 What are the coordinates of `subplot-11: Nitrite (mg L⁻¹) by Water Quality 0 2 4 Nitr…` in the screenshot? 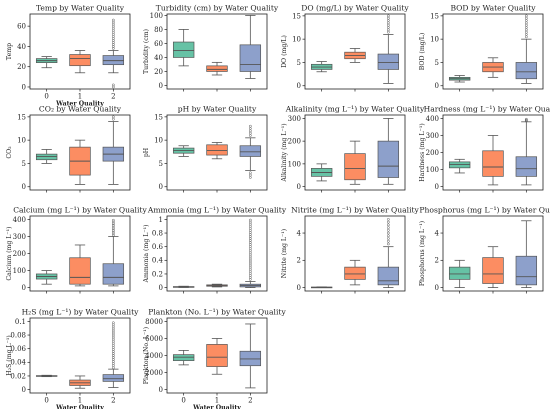 It's located at (350, 250).